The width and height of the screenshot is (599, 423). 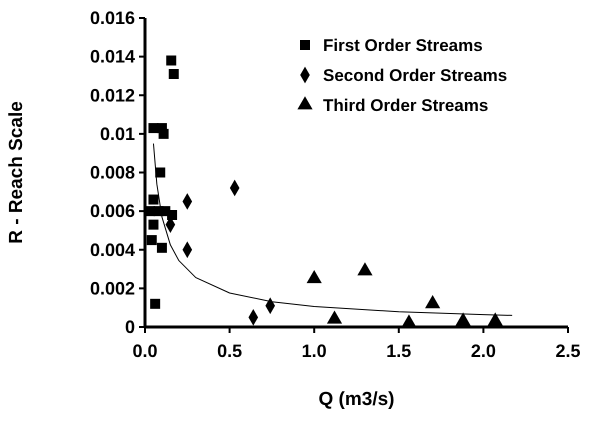 What do you see at coordinates (229, 351) in the screenshot?
I see `x-tick-label: 0.5` at bounding box center [229, 351].